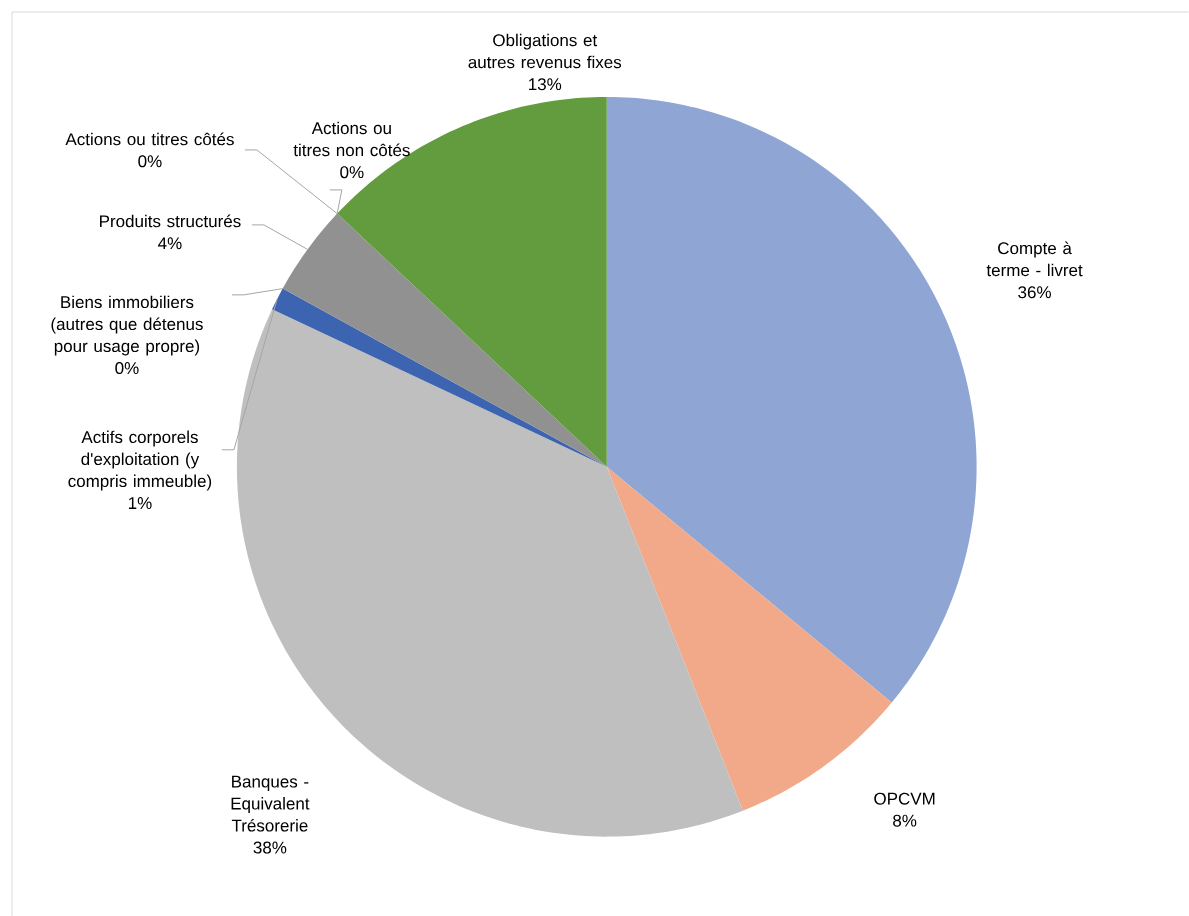 This screenshot has height=916, width=1189. What do you see at coordinates (270, 803) in the screenshot?
I see `slice-label: Banques - Equivalent Trésorerie` at bounding box center [270, 803].